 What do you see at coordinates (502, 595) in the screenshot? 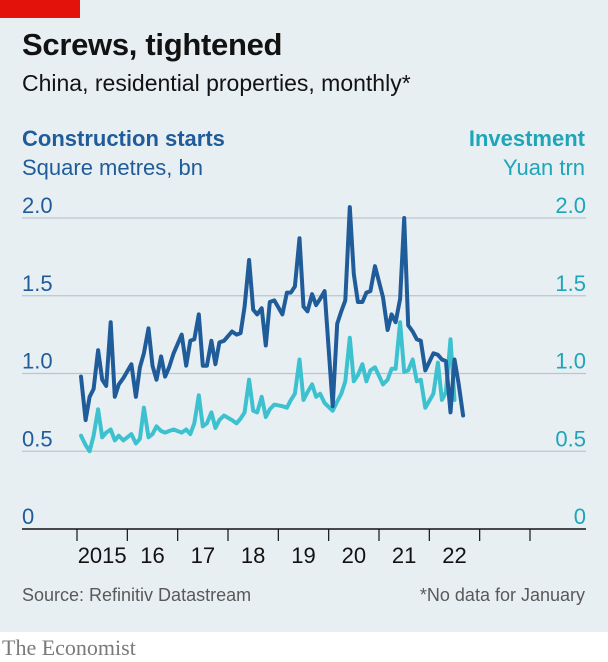
I see `footnote: *No data for January` at bounding box center [502, 595].